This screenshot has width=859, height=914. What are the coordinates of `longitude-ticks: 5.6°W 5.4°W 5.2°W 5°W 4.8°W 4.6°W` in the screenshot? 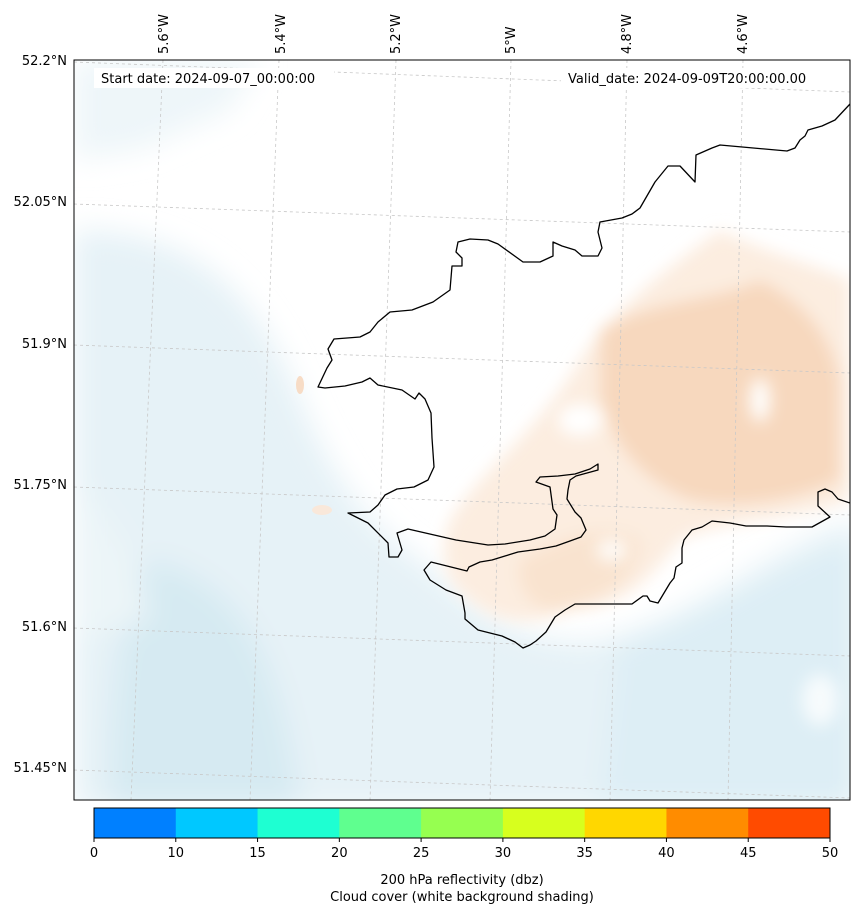 It's located at (454, 34).